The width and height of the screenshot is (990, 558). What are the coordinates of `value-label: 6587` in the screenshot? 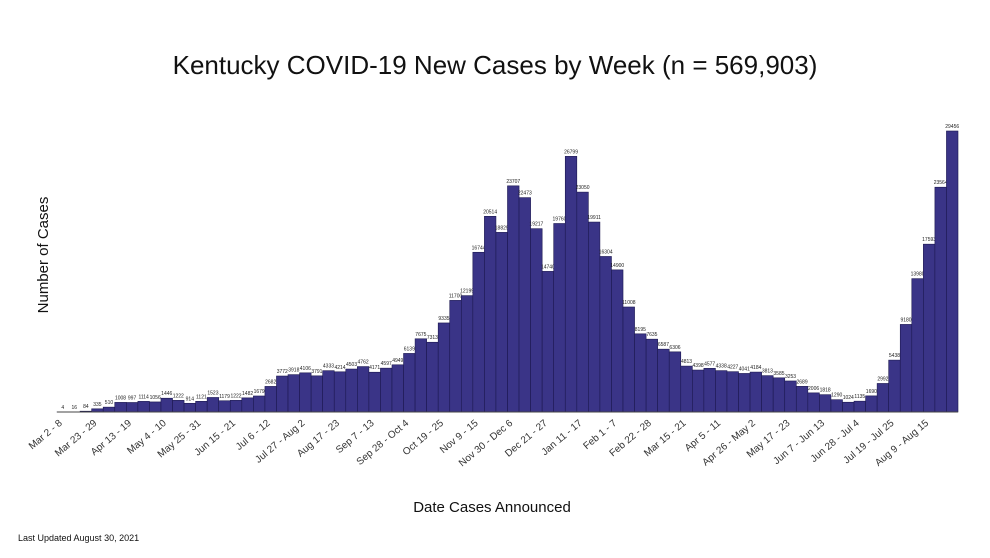 It's located at (663, 345).